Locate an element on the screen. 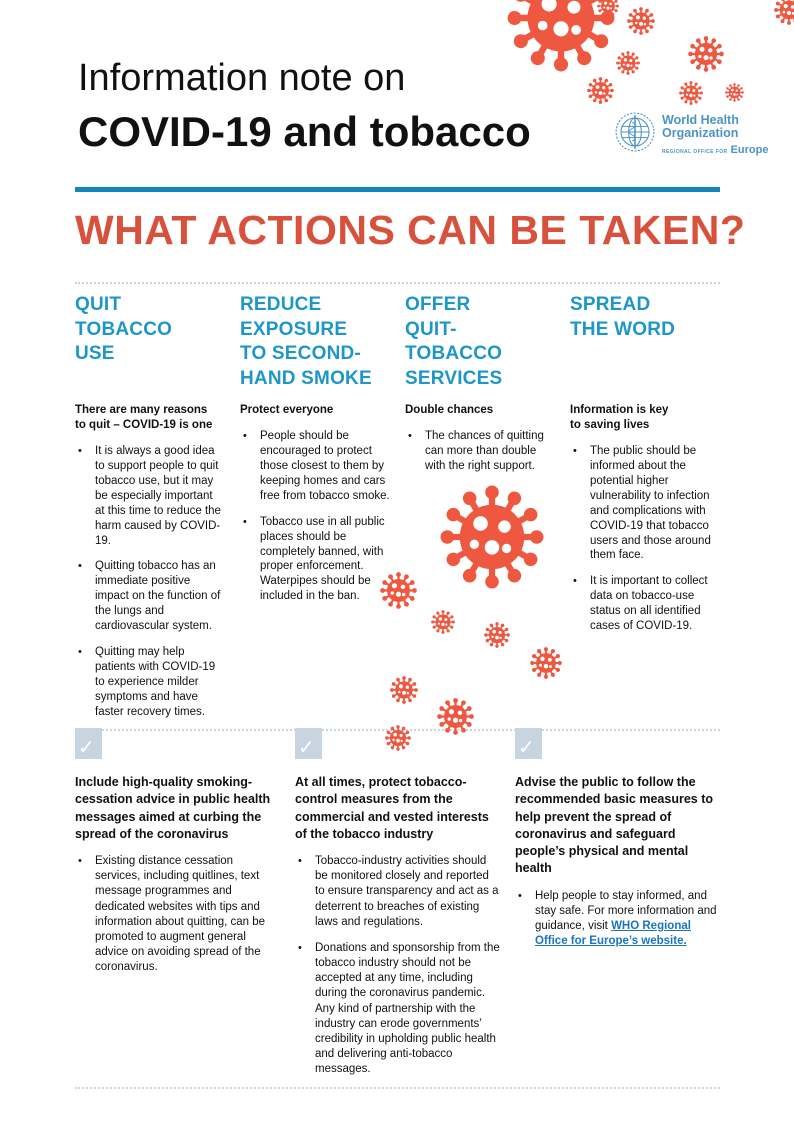  title-line-1: Information note on is located at coordinates (242, 78).